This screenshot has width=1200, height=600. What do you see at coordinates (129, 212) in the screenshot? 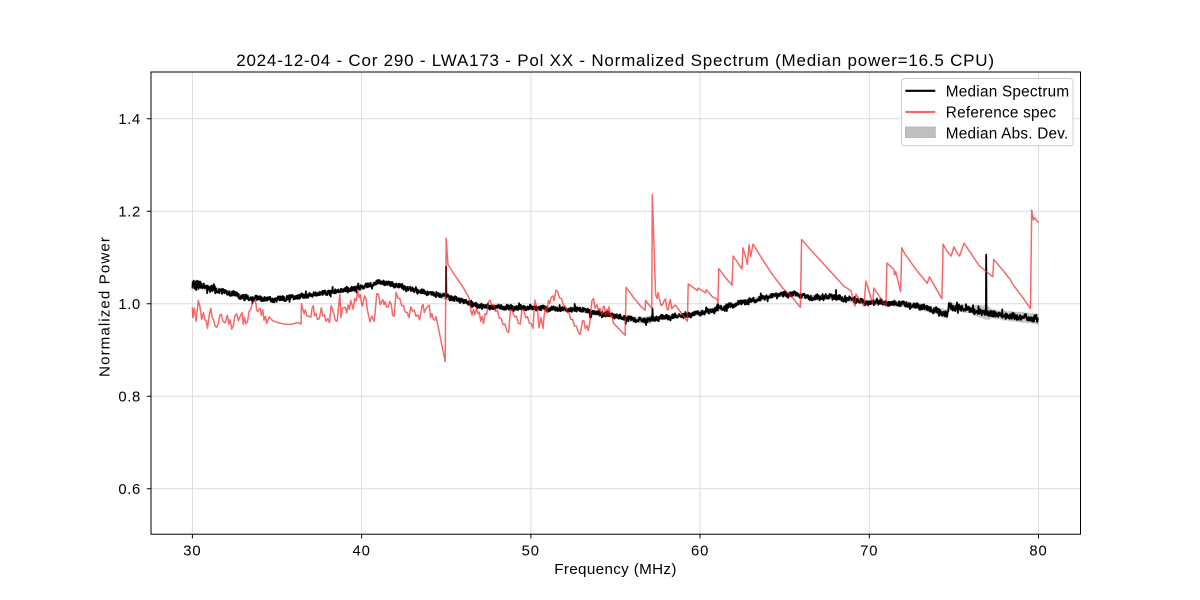
I see `svg-text: 1.2` at bounding box center [129, 212].